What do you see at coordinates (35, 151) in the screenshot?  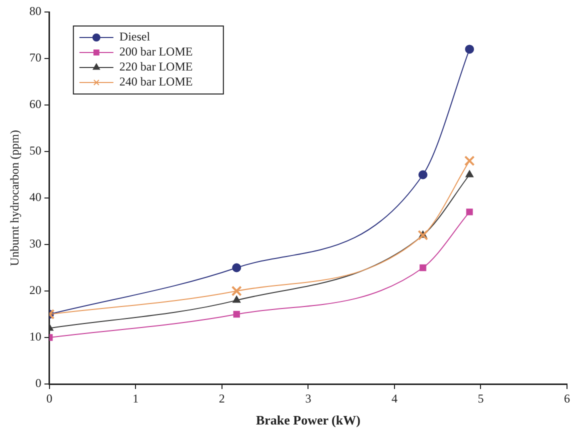 I see `y-tick-label: 50` at bounding box center [35, 151].